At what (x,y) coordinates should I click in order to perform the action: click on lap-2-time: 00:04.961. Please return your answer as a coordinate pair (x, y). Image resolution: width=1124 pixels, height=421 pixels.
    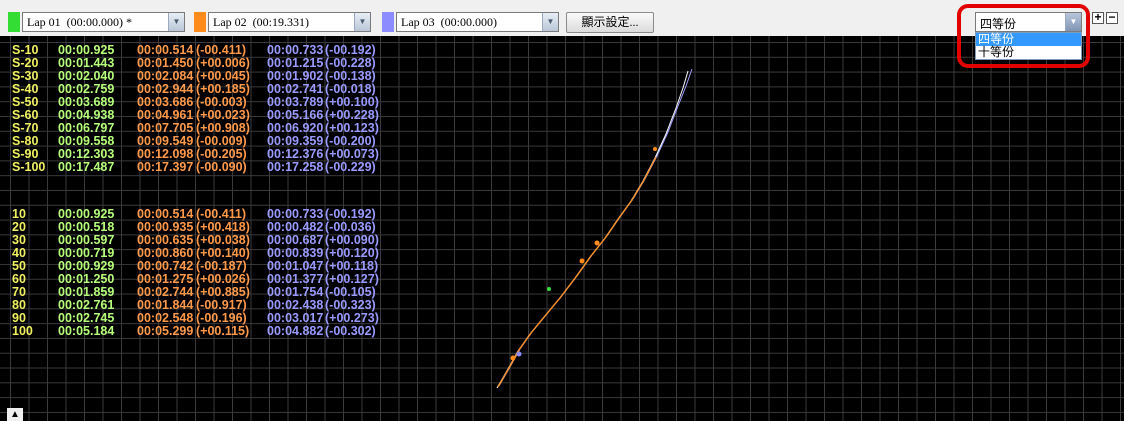
    Looking at the image, I should click on (165, 115).